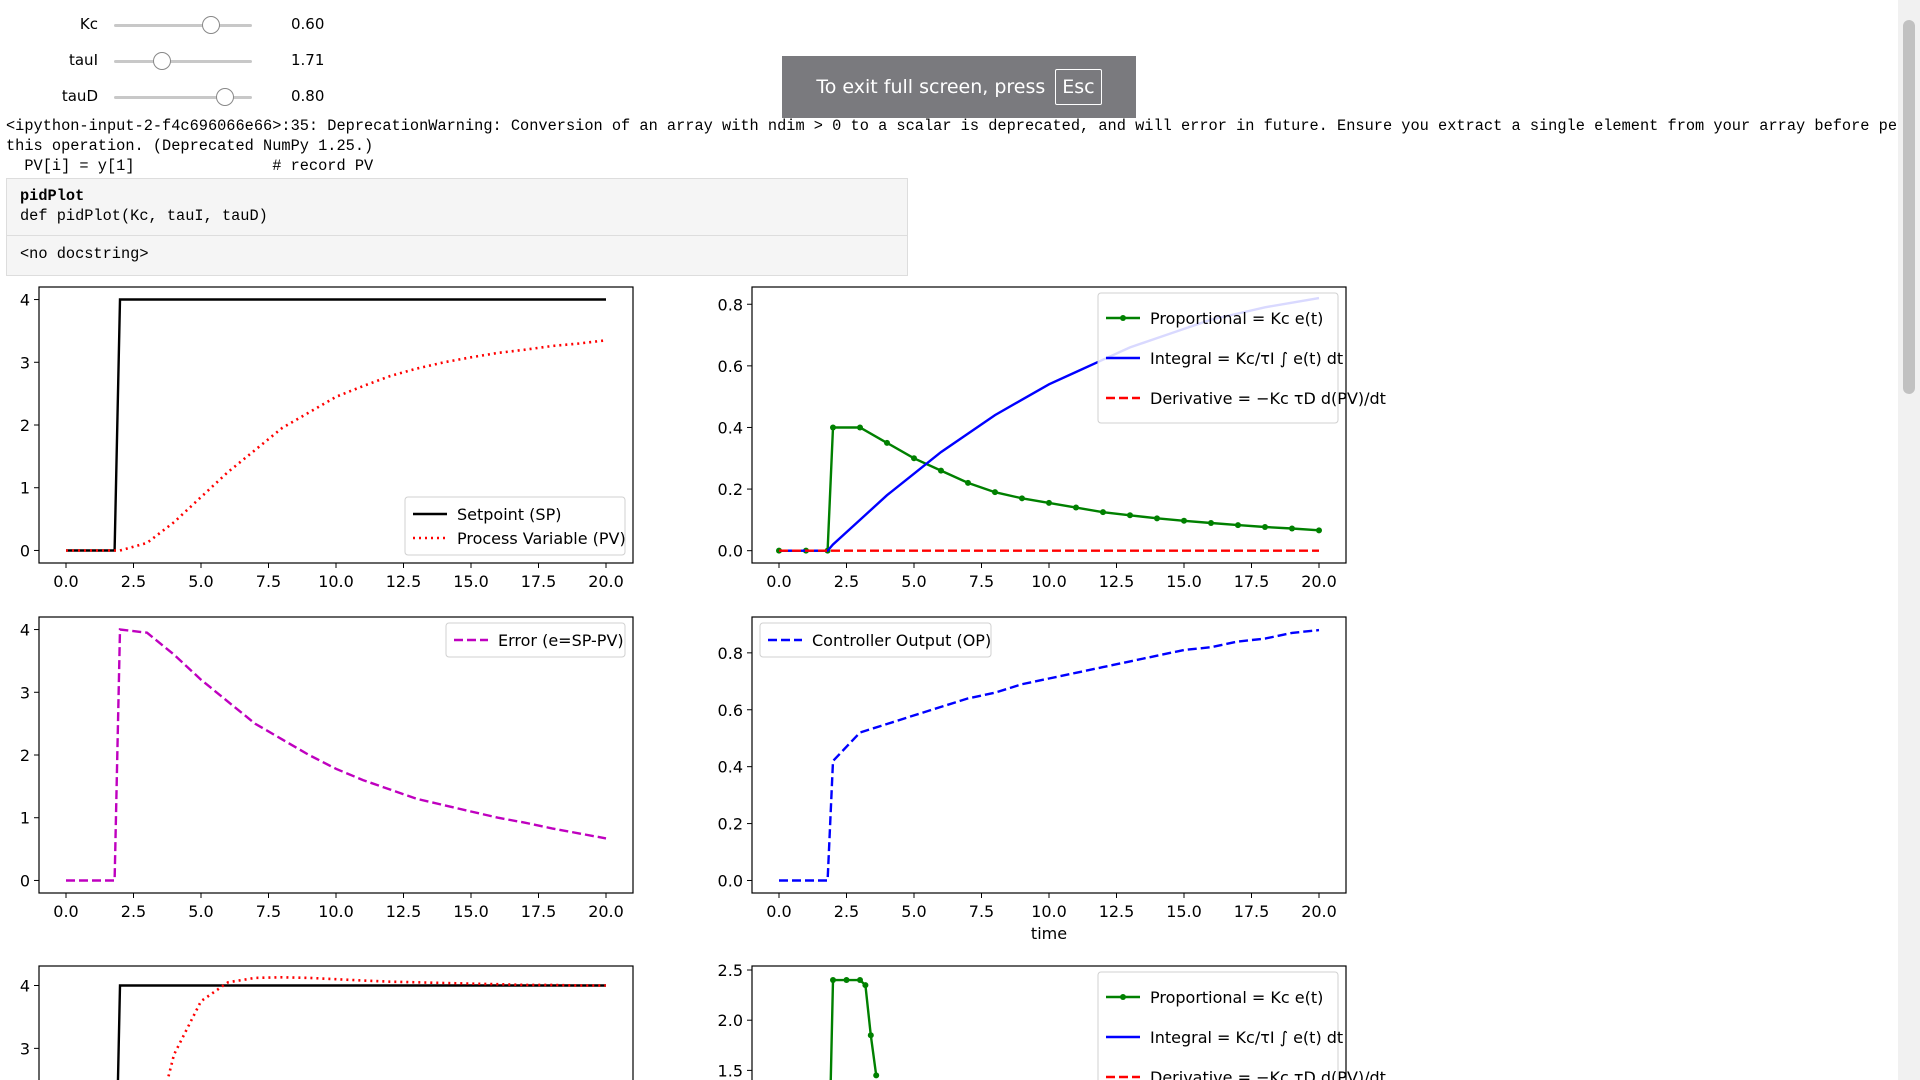  What do you see at coordinates (1123, 318) in the screenshot?
I see `legend-marker` at bounding box center [1123, 318].